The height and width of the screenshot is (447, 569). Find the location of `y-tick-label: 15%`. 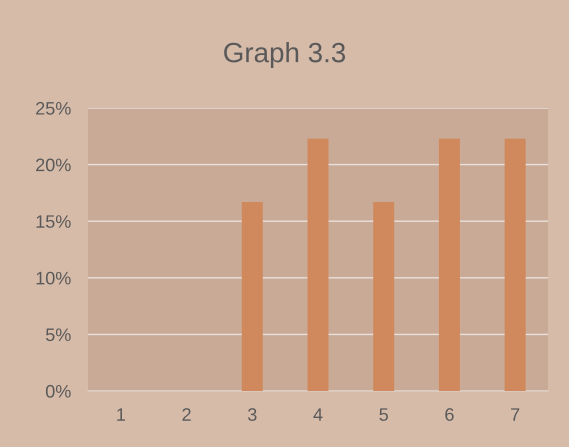

y-tick-label: 15% is located at coordinates (53, 221).